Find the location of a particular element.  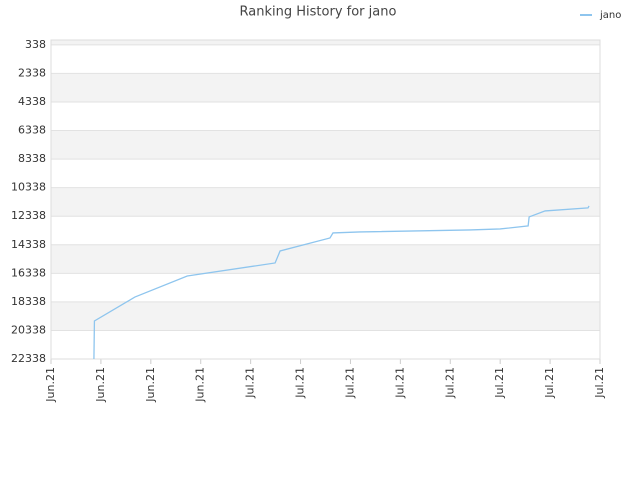

y-tick-label: 338 is located at coordinates (35, 44).